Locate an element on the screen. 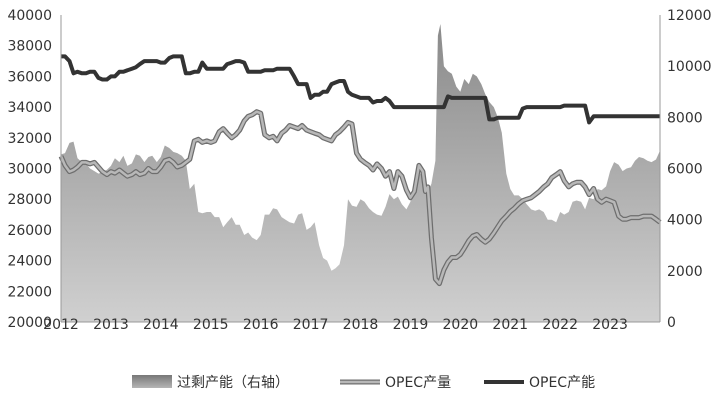 The width and height of the screenshot is (718, 411). x-tick-label: 2019 is located at coordinates (411, 325).